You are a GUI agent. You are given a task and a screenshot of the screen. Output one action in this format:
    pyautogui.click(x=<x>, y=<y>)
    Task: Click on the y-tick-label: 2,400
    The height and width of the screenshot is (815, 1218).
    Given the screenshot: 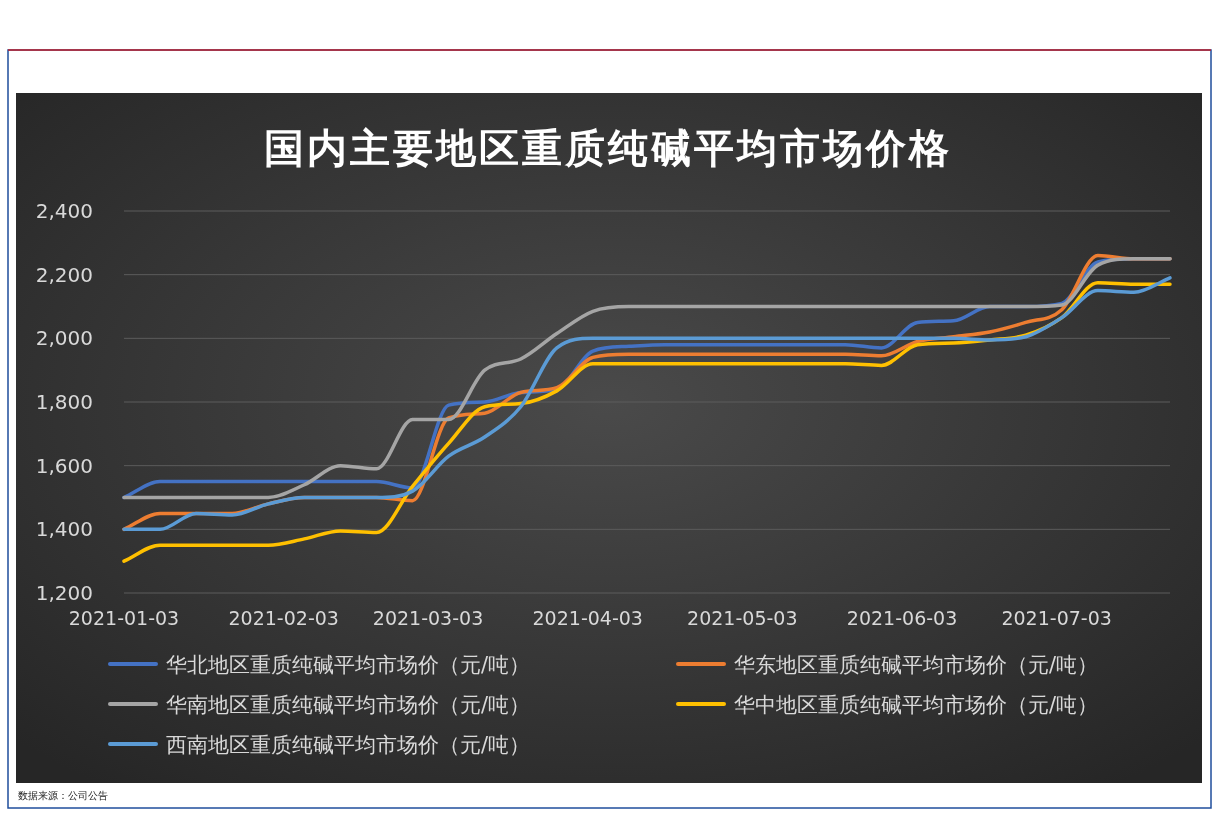 What is the action you would take?
    pyautogui.click(x=64, y=211)
    